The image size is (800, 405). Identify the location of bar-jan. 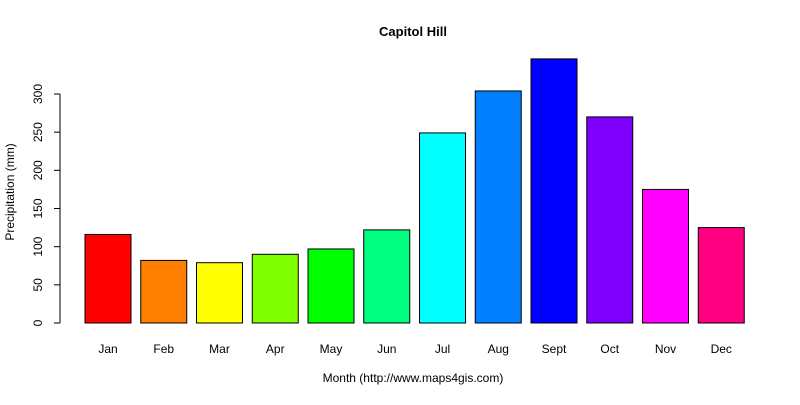
(108, 278).